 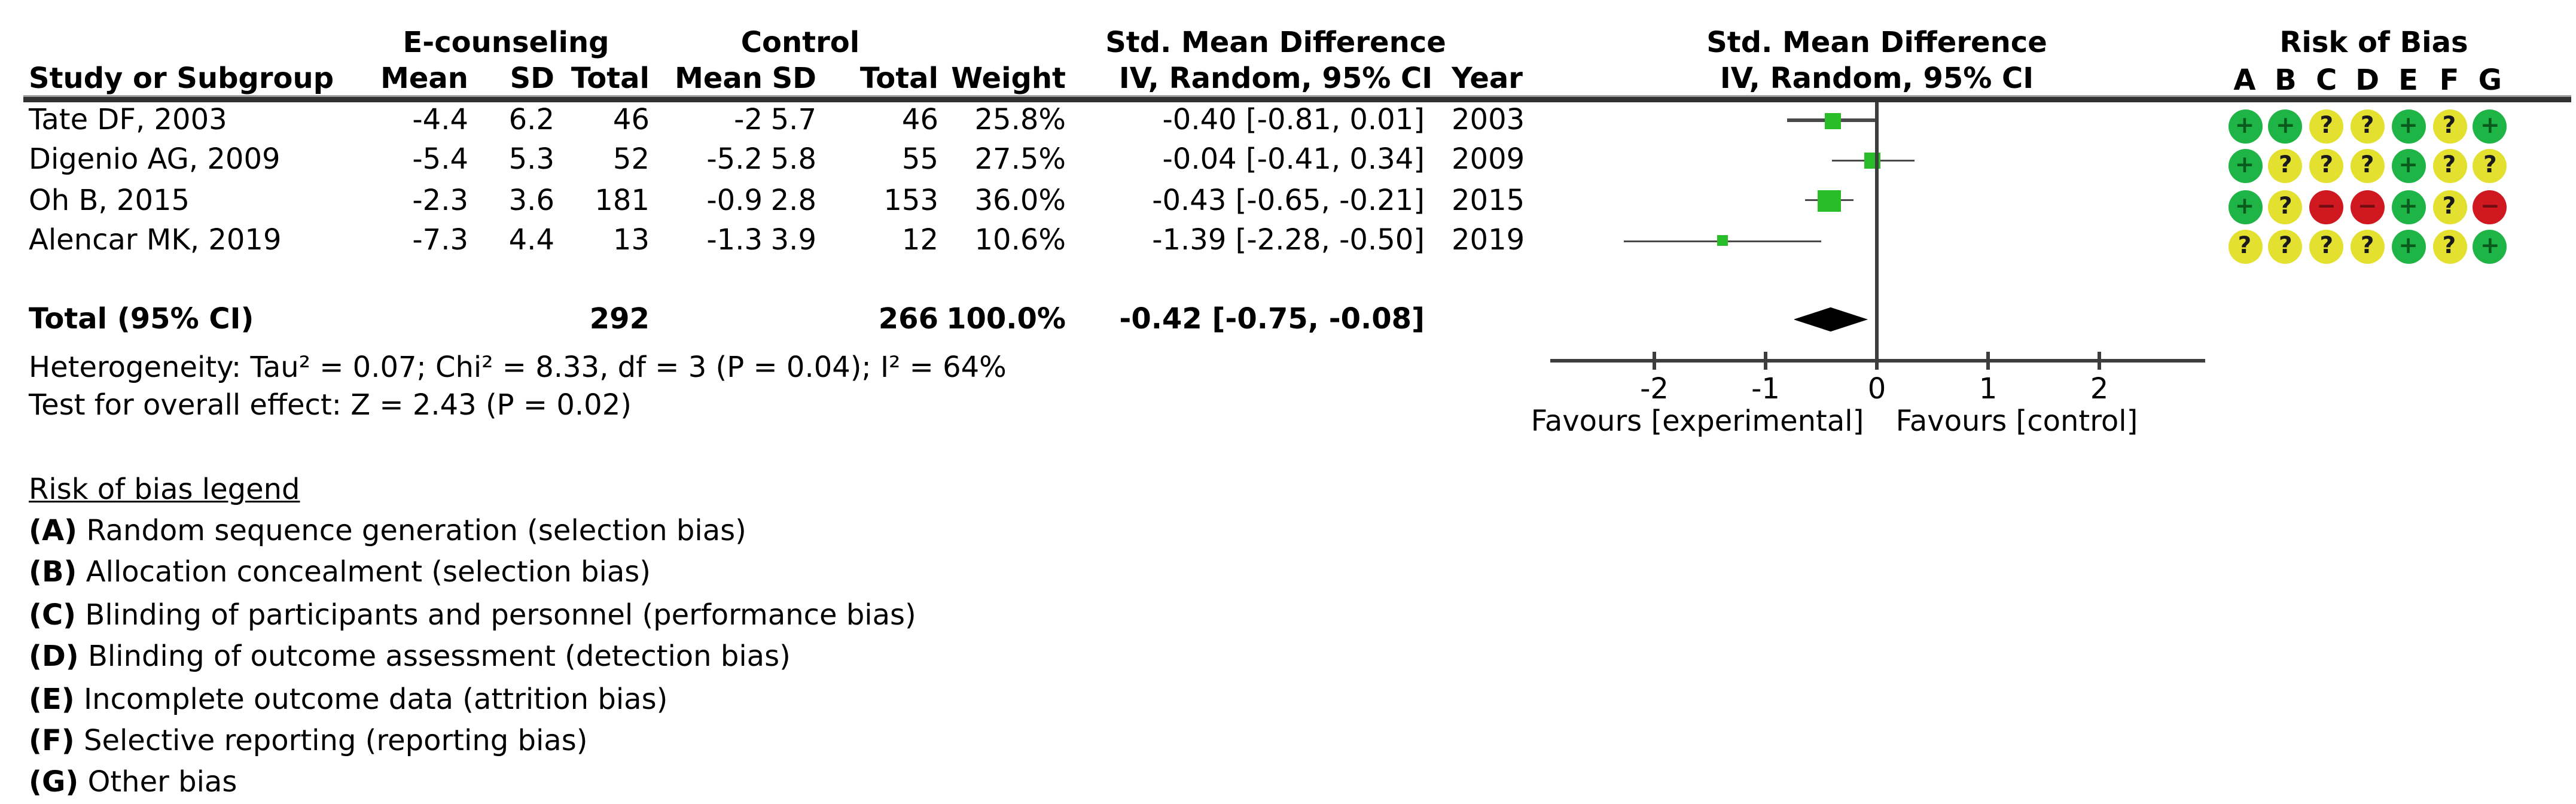 What do you see at coordinates (793, 119) in the screenshot?
I see `cell-ctl-sd: 5.7` at bounding box center [793, 119].